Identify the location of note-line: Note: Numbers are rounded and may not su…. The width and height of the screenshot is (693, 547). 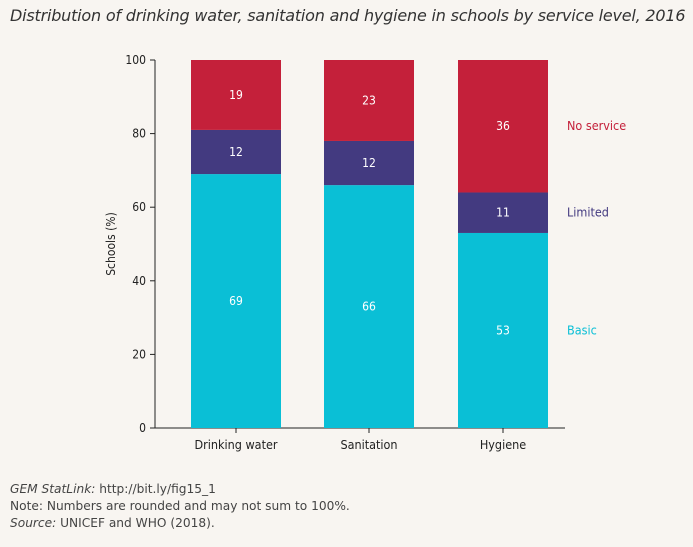
(180, 506).